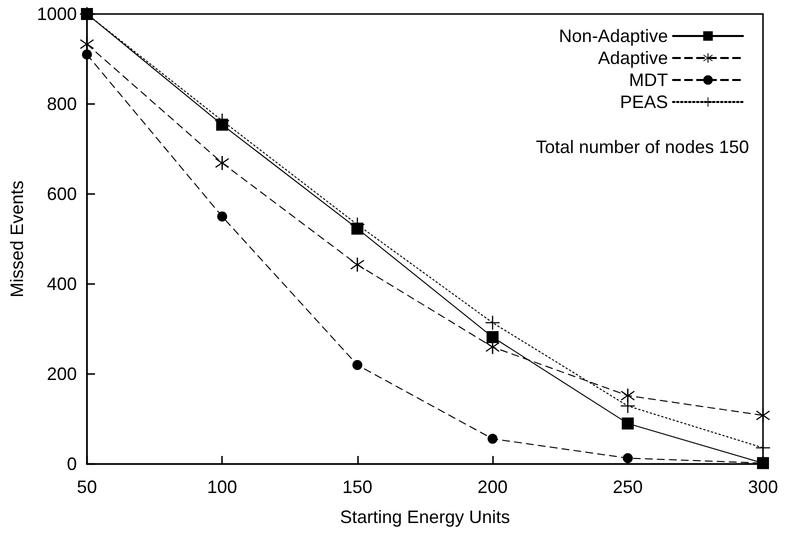 The image size is (789, 550). I want to click on legend-label: Non-Adaptive, so click(613, 36).